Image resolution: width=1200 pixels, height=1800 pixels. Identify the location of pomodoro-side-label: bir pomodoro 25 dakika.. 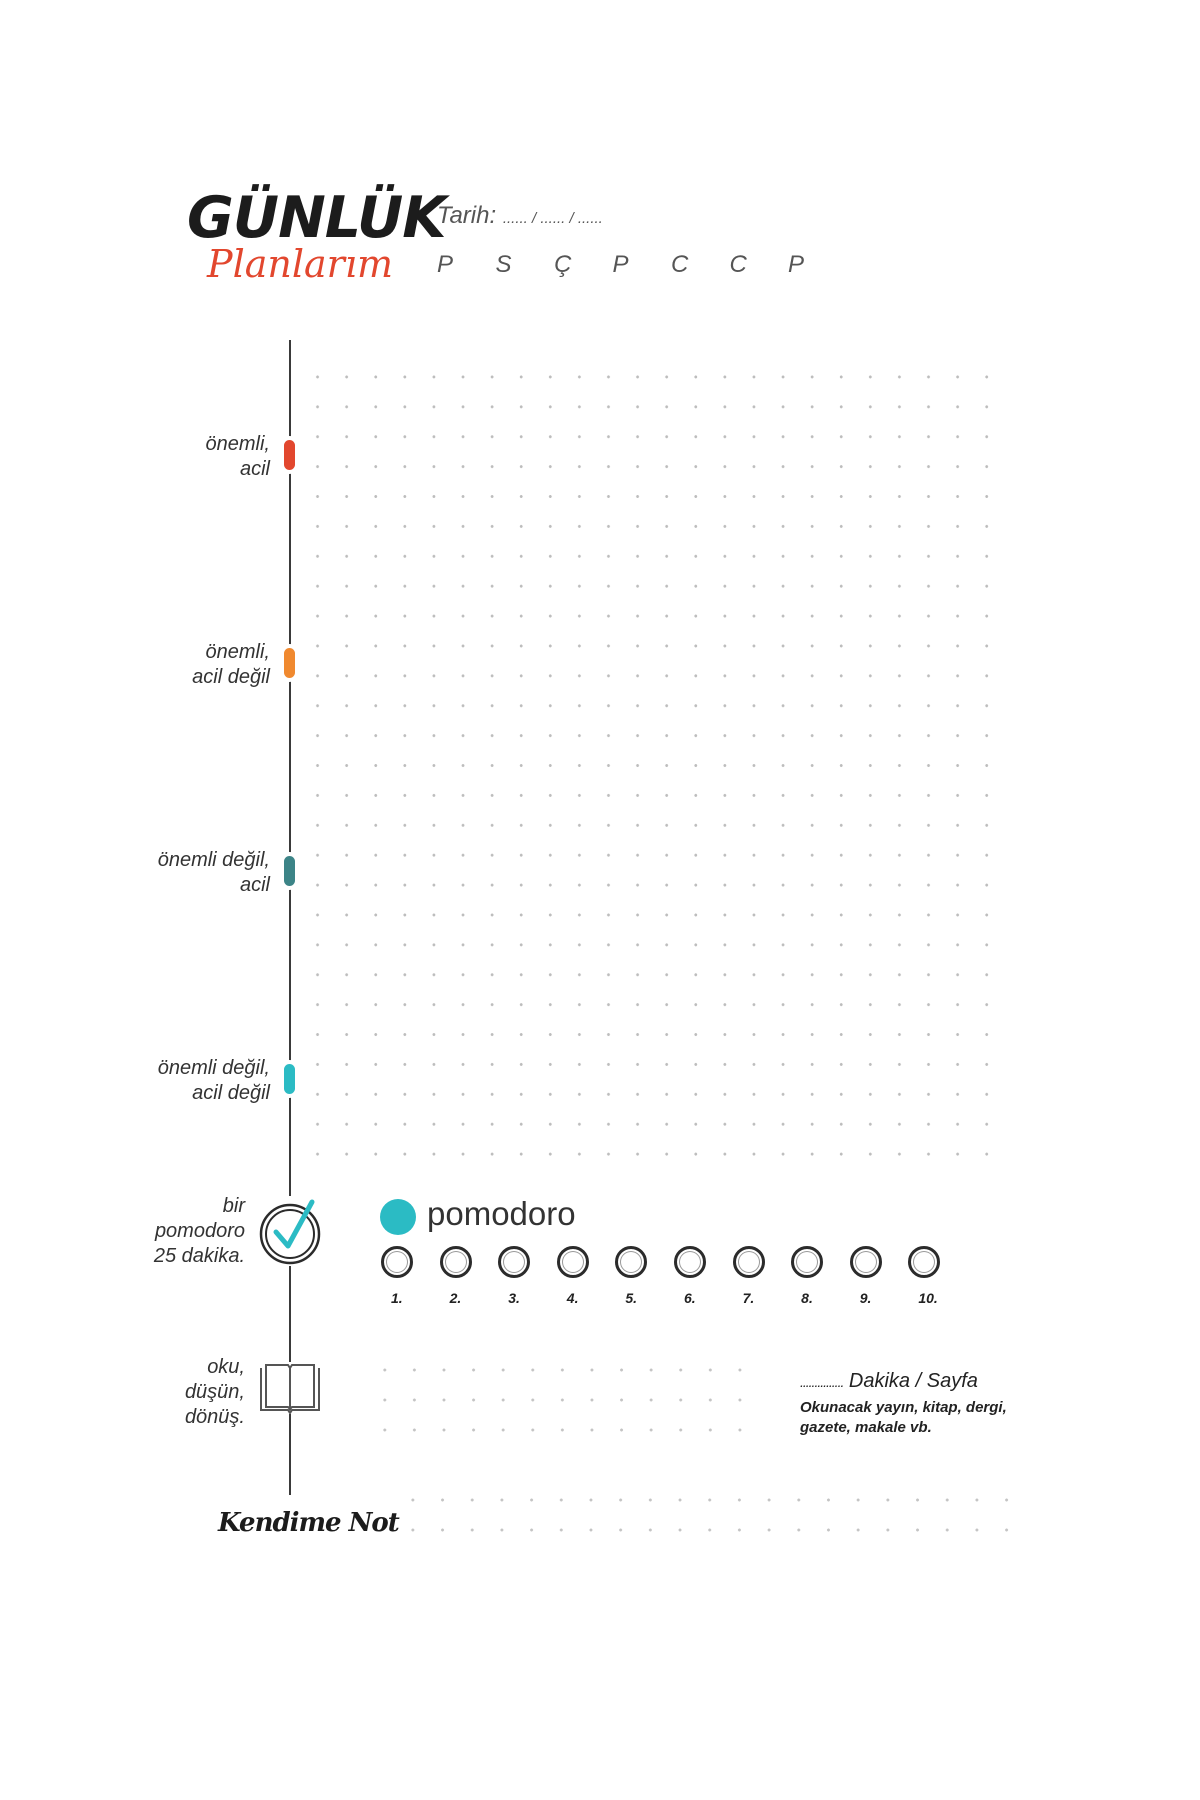
(135, 1231).